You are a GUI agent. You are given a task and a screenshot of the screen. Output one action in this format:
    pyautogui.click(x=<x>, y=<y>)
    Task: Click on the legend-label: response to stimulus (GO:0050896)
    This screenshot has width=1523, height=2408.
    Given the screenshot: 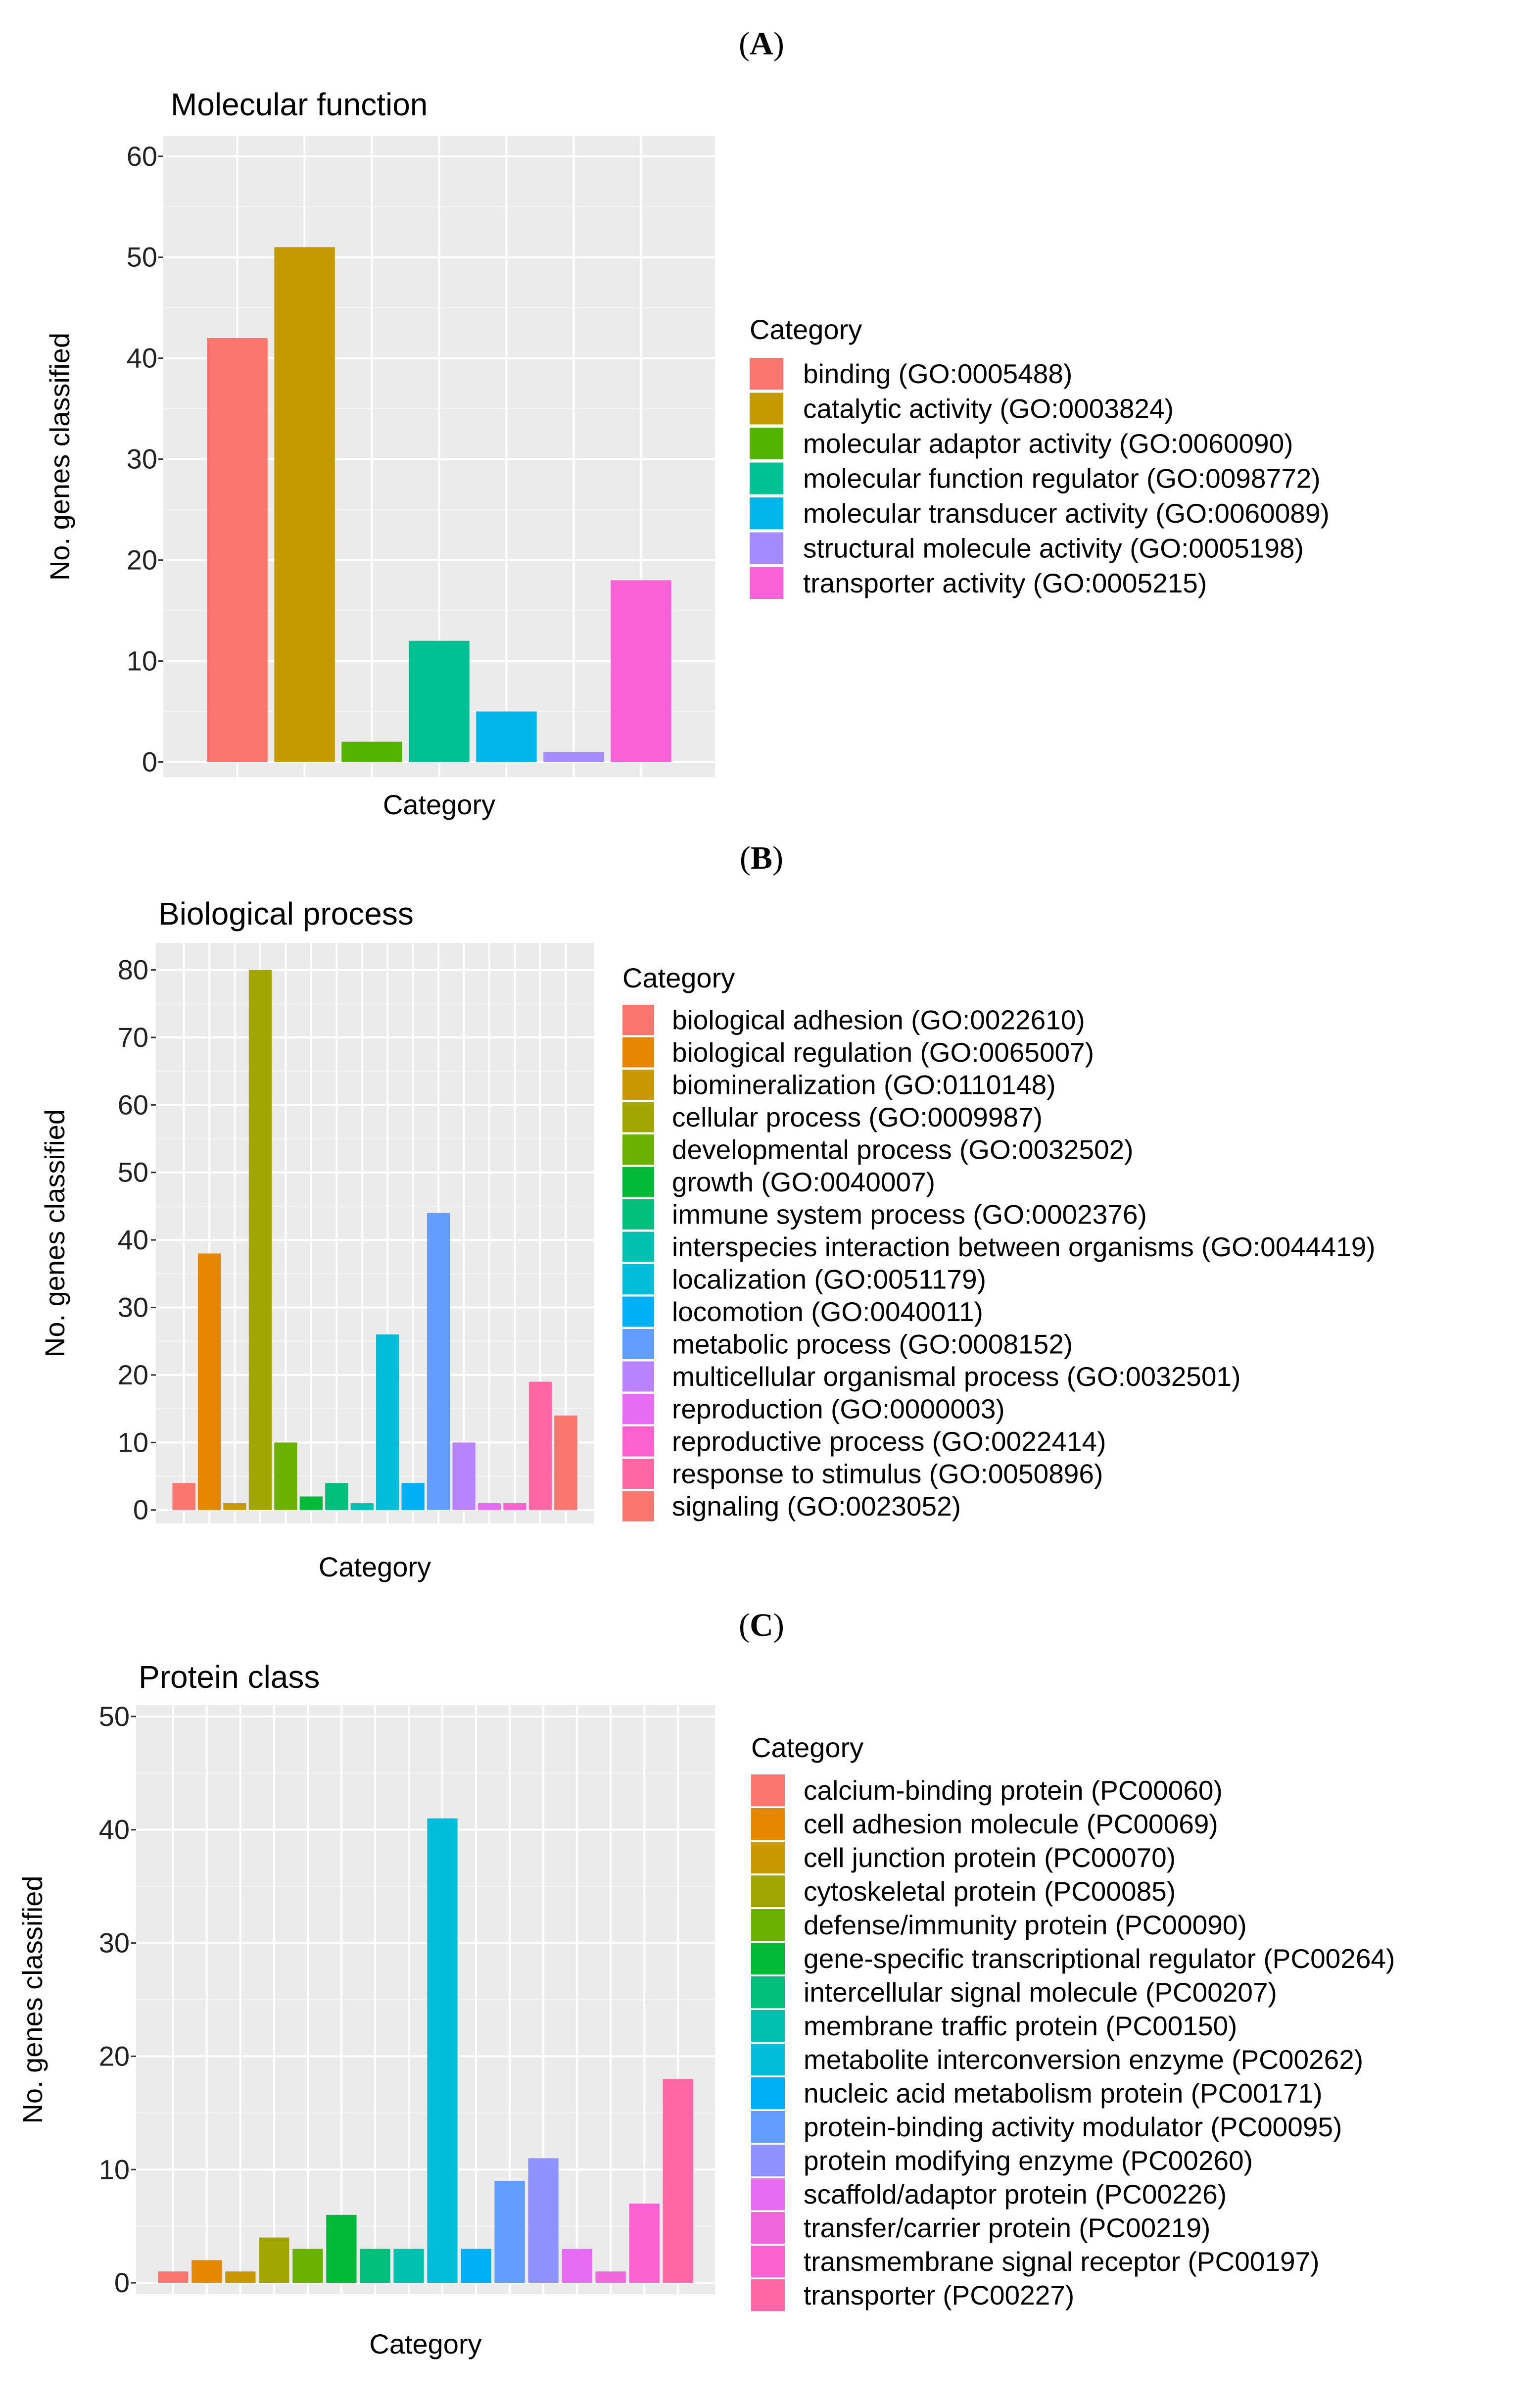 What is the action you would take?
    pyautogui.click(x=888, y=1474)
    